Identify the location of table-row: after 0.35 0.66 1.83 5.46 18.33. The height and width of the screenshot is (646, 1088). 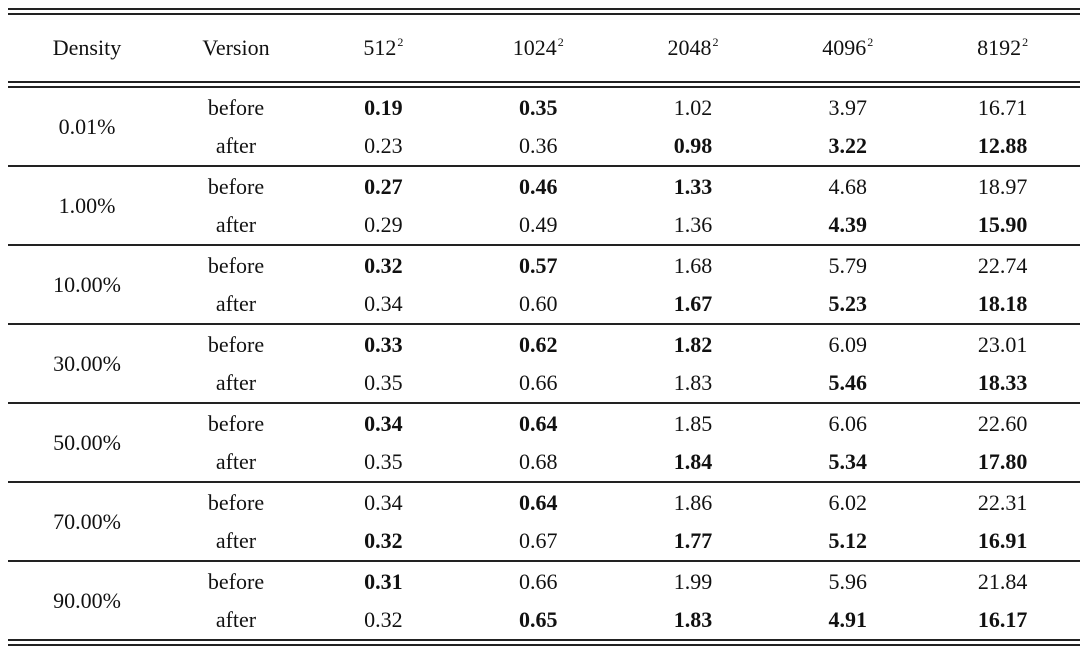
(544, 383).